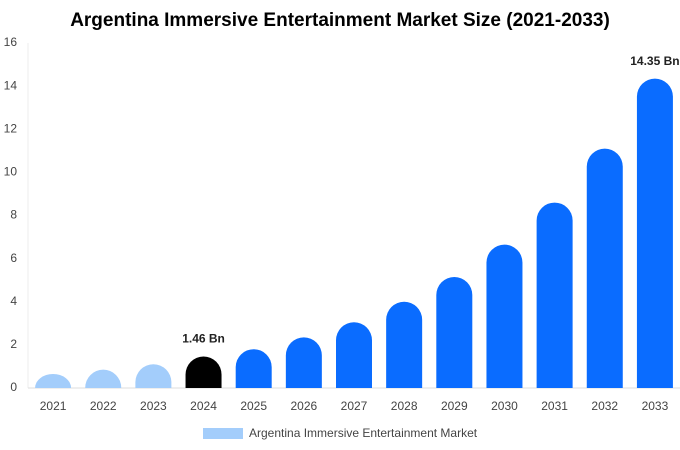 Image resolution: width=680 pixels, height=450 pixels. Describe the element at coordinates (13, 387) in the screenshot. I see `y-tick-label: 0` at that location.